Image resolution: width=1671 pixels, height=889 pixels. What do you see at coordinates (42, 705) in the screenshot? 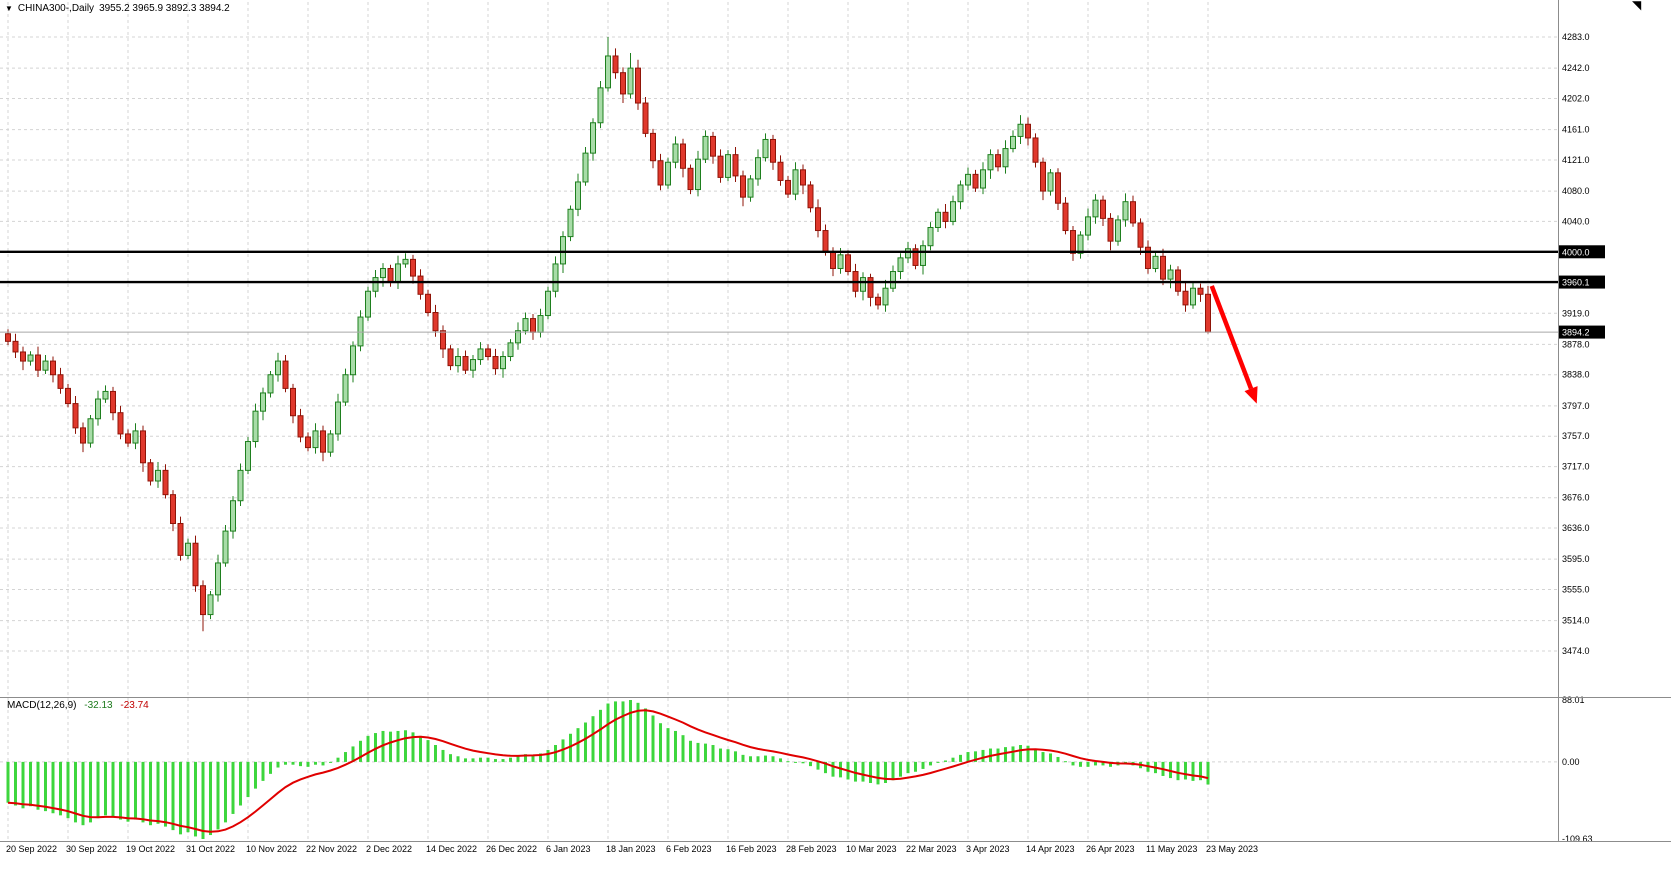
I see `macd-params-label: MACD(12,26,9)` at bounding box center [42, 705].